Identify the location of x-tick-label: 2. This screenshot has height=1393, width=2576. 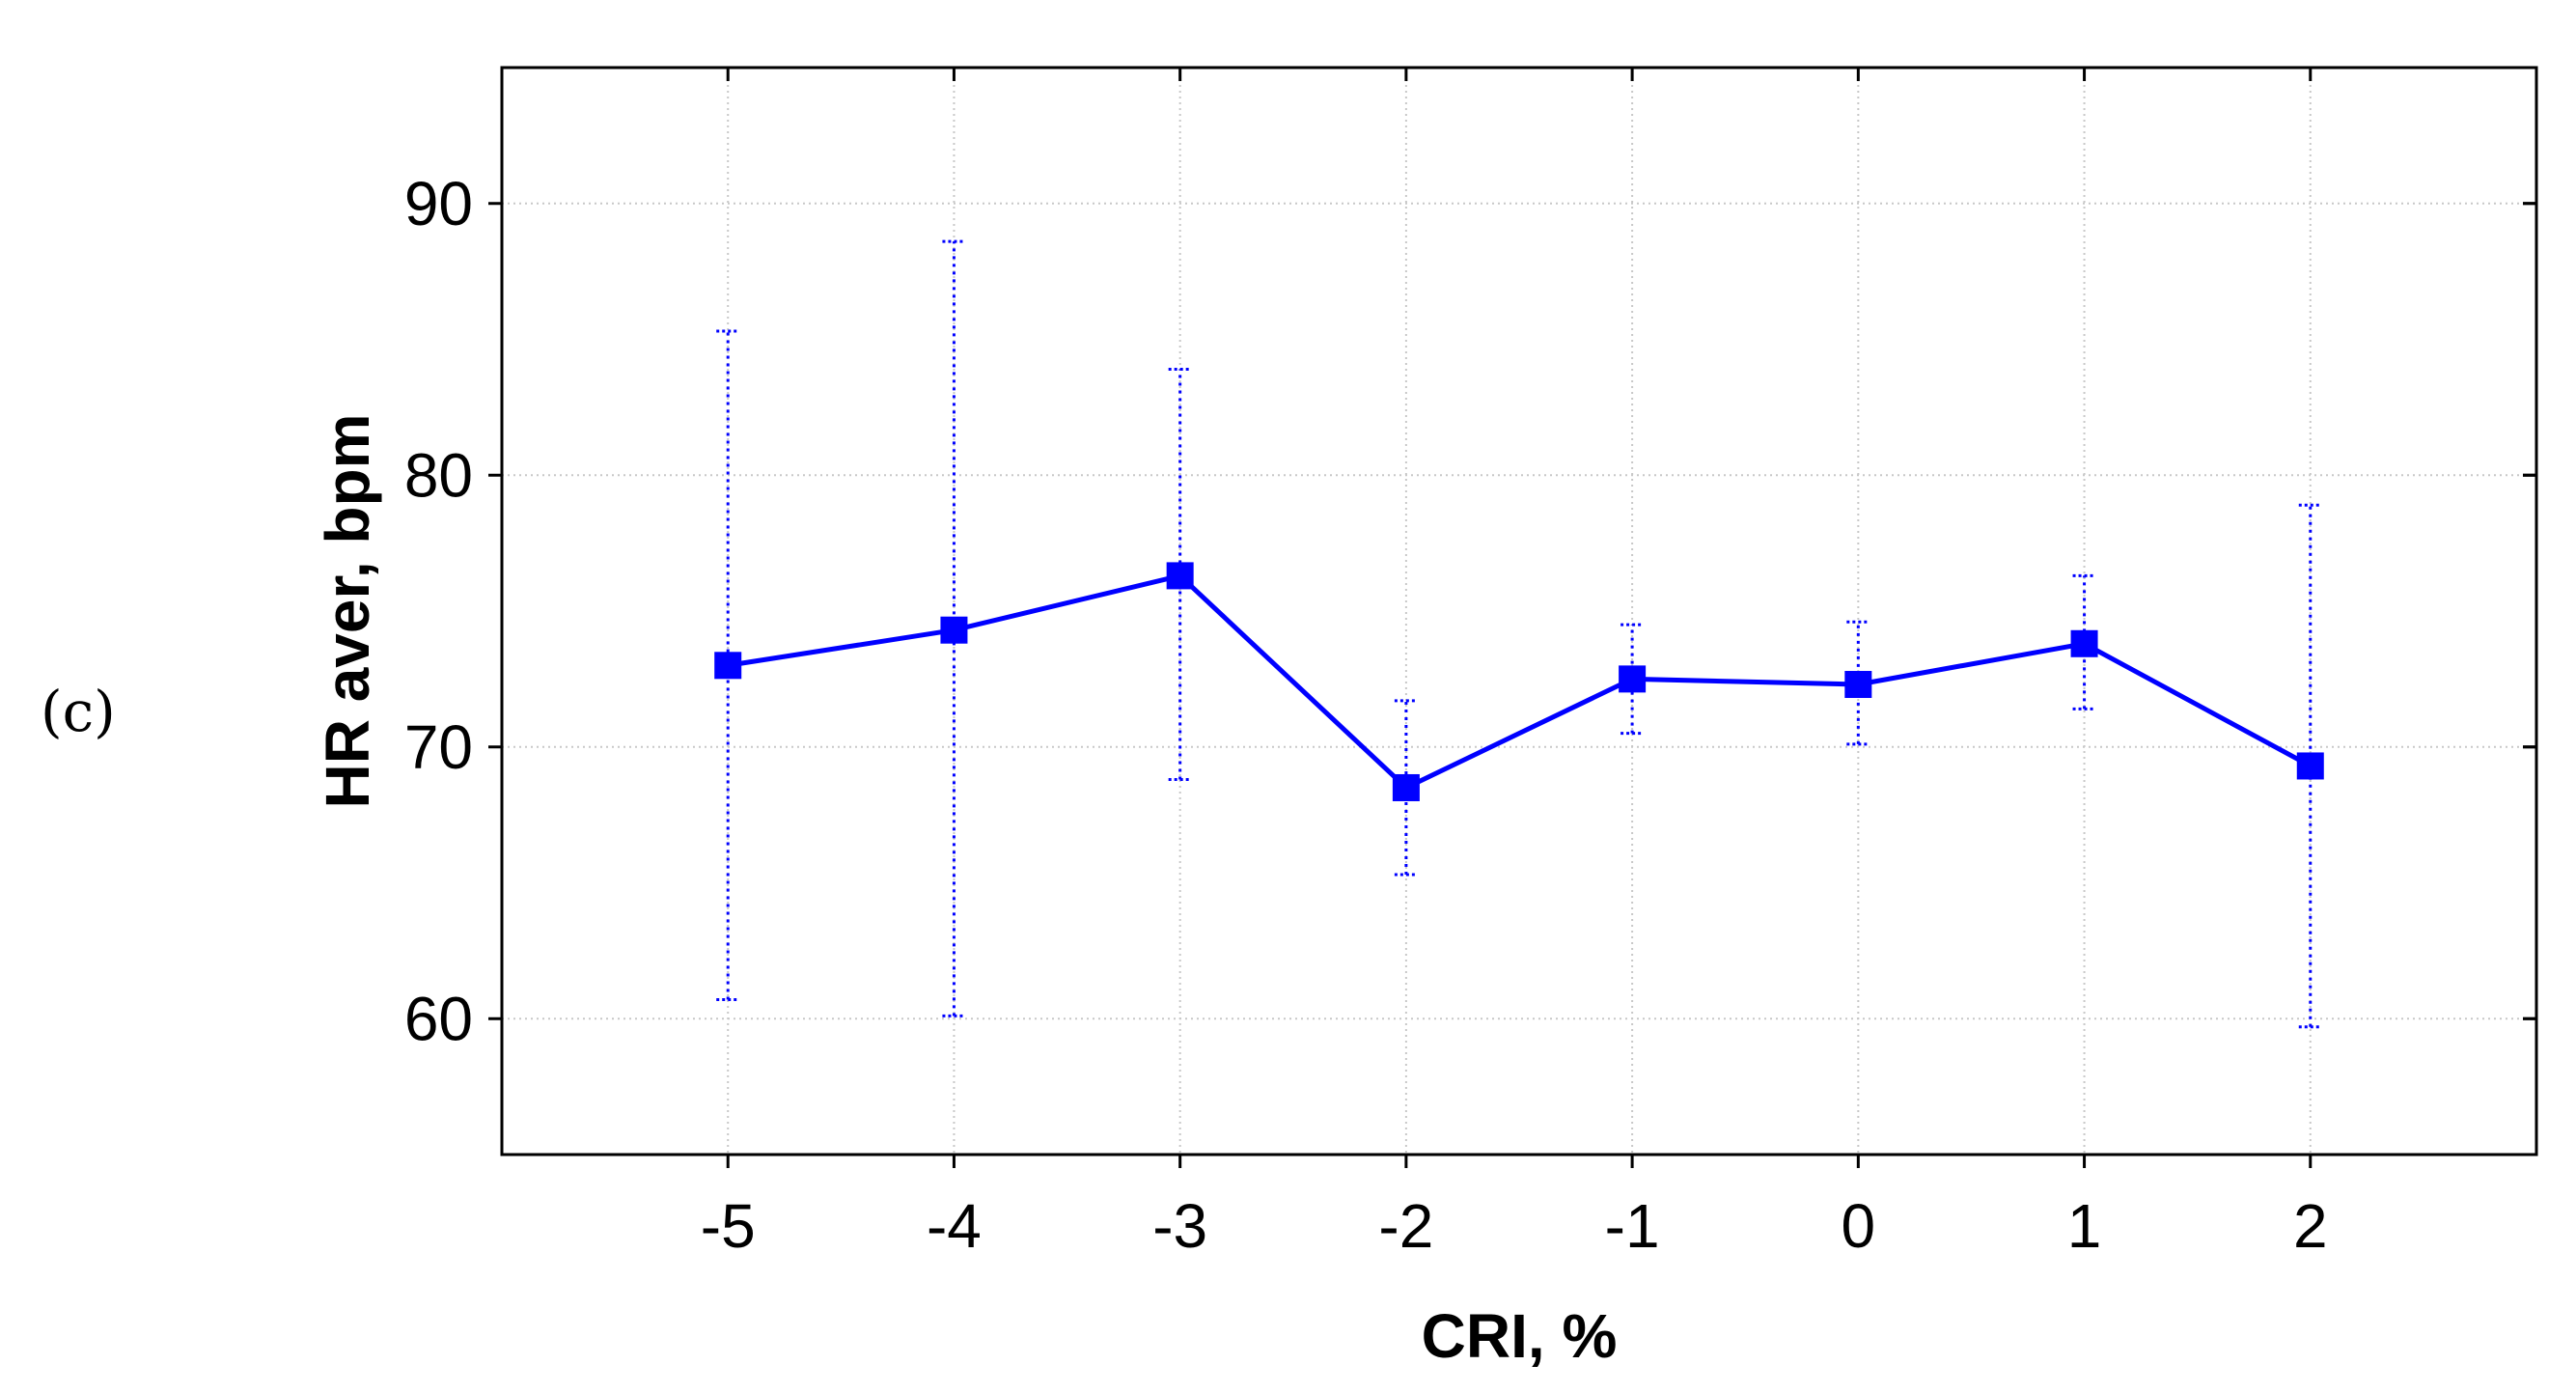
(2310, 1226).